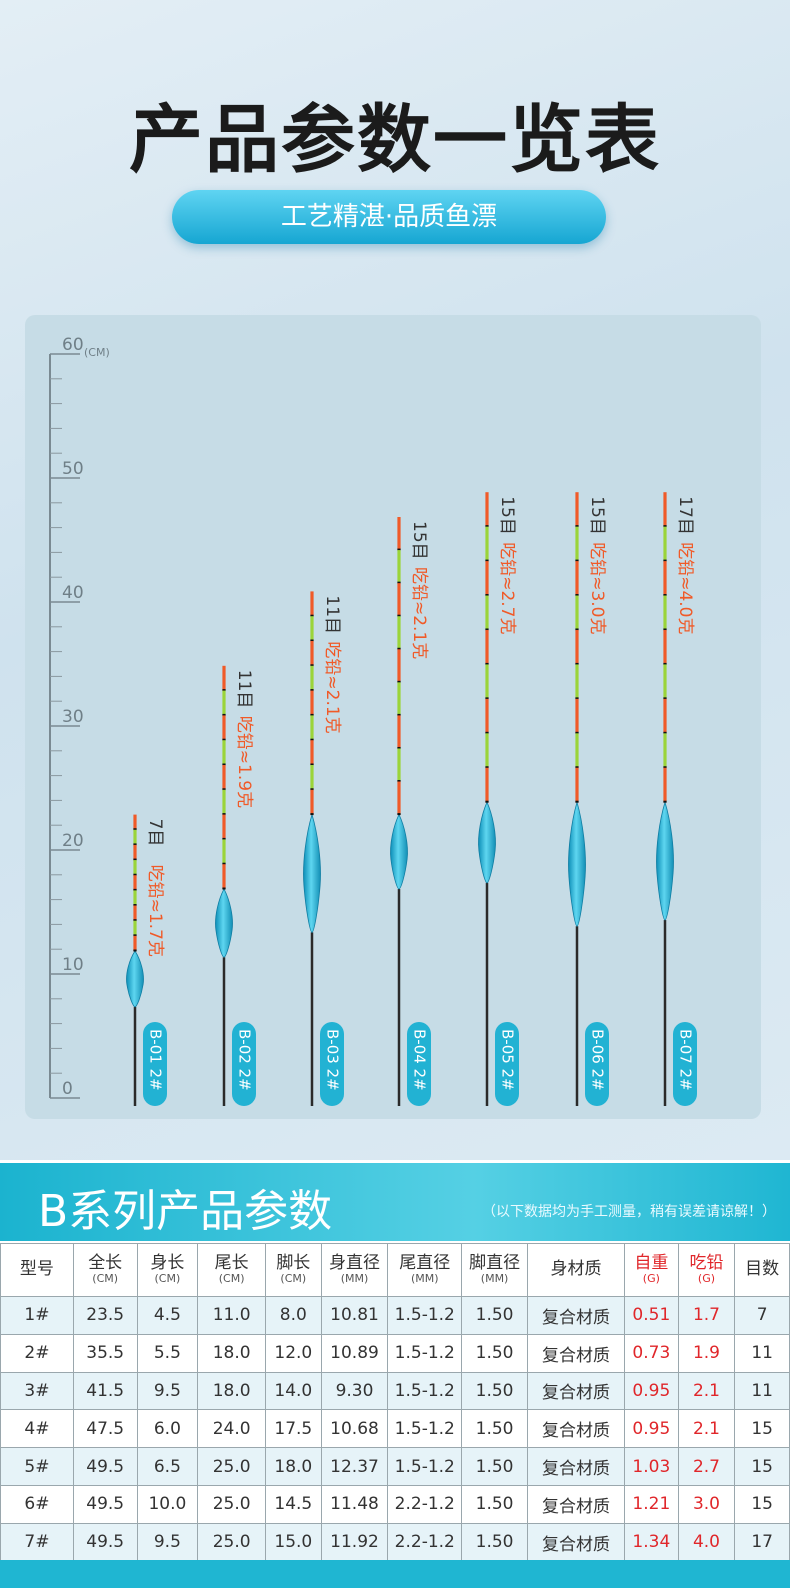 Image resolution: width=790 pixels, height=1588 pixels. What do you see at coordinates (332, 687) in the screenshot?
I see `float-lead: 吃铅≈2.1克` at bounding box center [332, 687].